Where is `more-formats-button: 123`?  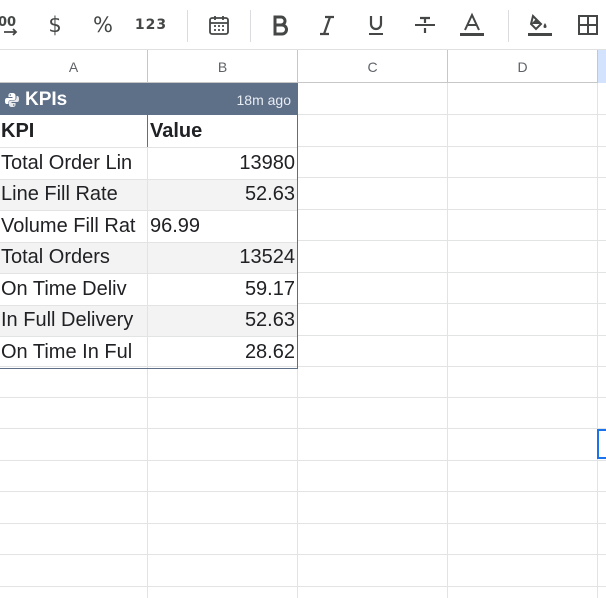 more-formats-button: 123 is located at coordinates (151, 25).